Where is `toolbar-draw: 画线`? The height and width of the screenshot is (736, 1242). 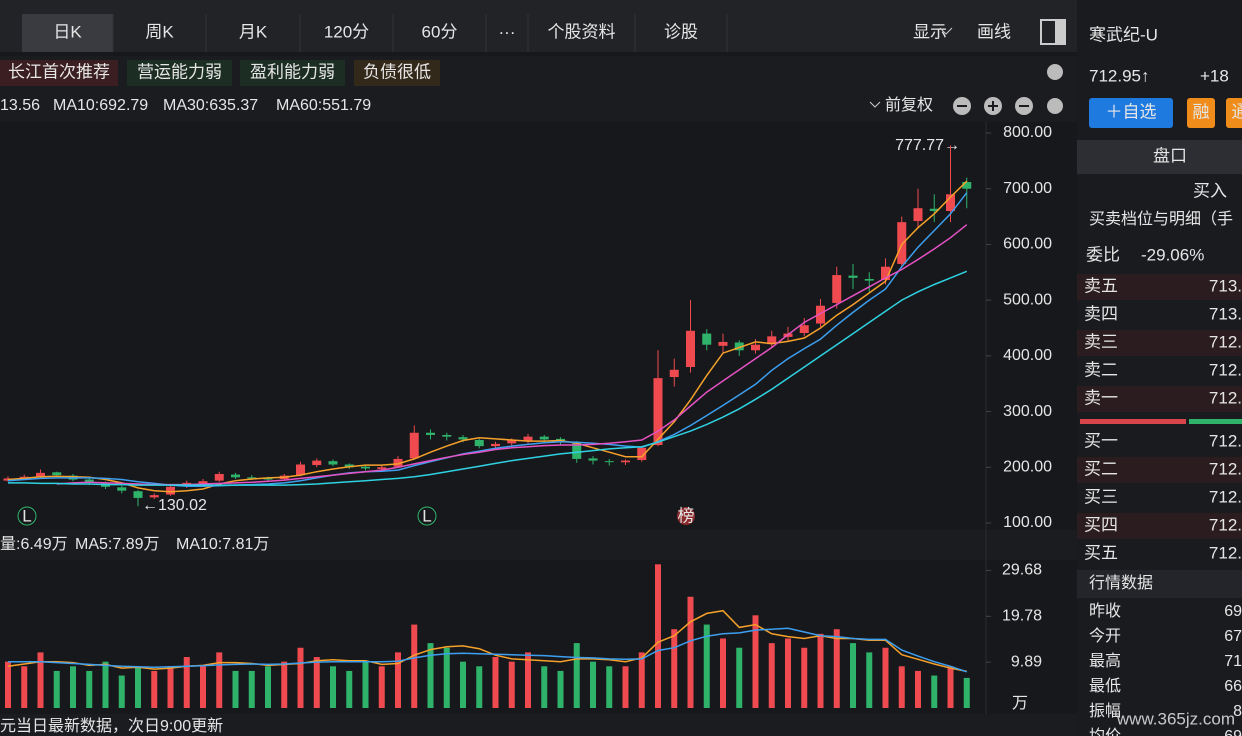
toolbar-draw: 画线 is located at coordinates (994, 31).